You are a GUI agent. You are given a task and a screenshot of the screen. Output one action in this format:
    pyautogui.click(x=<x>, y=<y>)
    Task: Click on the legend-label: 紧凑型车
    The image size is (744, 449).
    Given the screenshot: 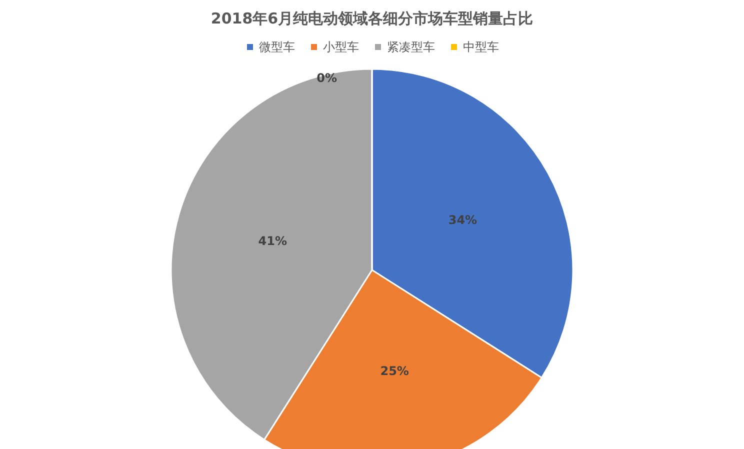 What is the action you would take?
    pyautogui.click(x=411, y=47)
    